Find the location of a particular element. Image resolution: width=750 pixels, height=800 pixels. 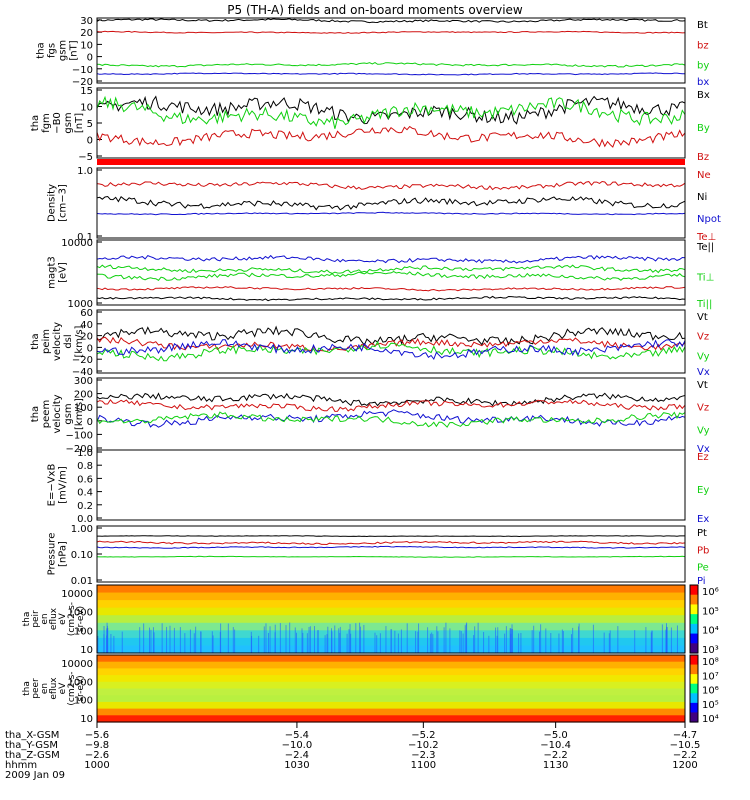

y-axis-label: [nT] is located at coordinates (79, 123).